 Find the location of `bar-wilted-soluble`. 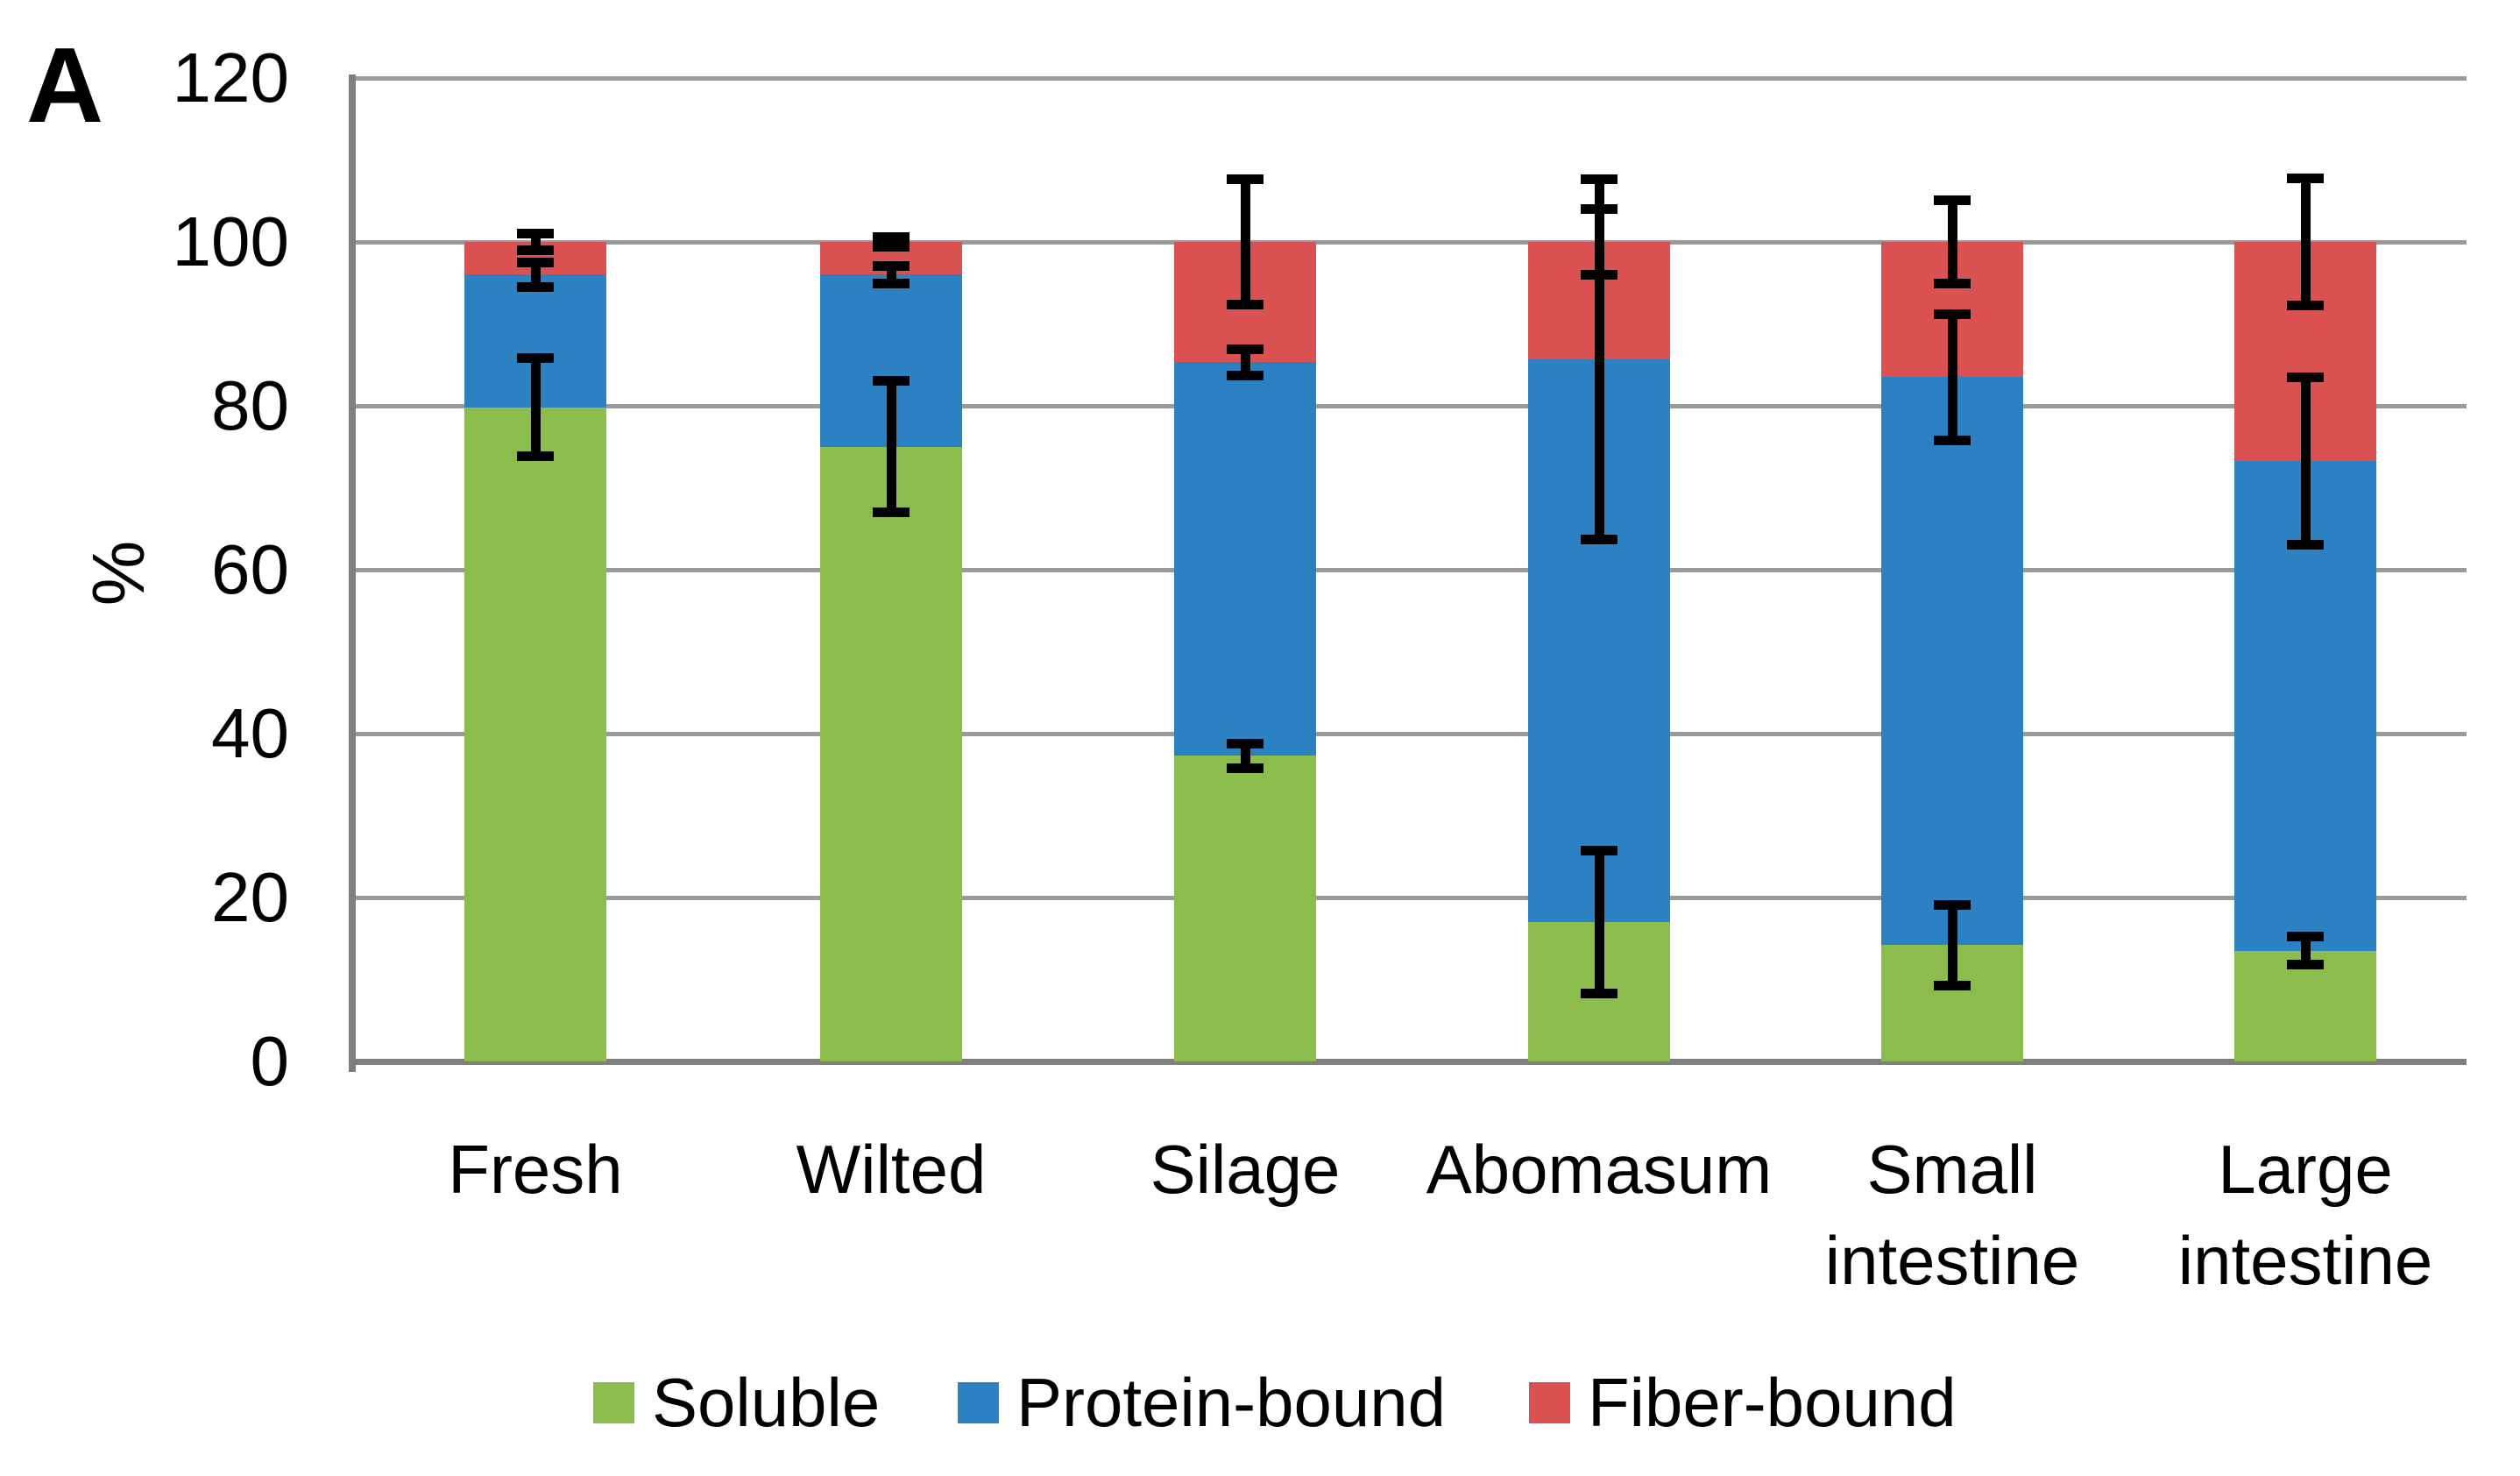

bar-wilted-soluble is located at coordinates (891, 753).